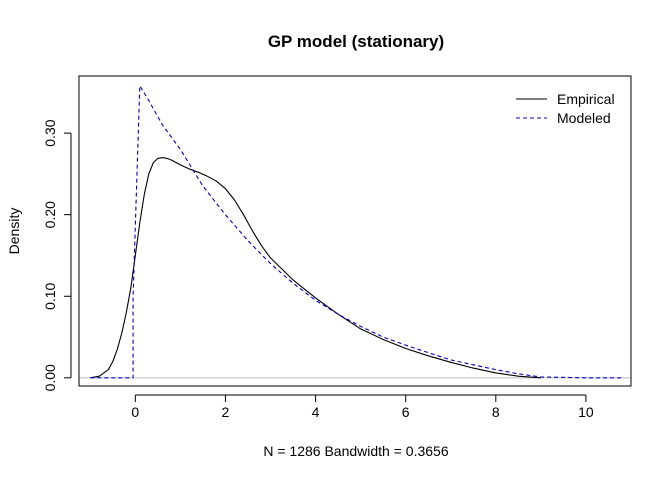  What do you see at coordinates (586, 99) in the screenshot?
I see `legend-label-empirical: Empirical` at bounding box center [586, 99].